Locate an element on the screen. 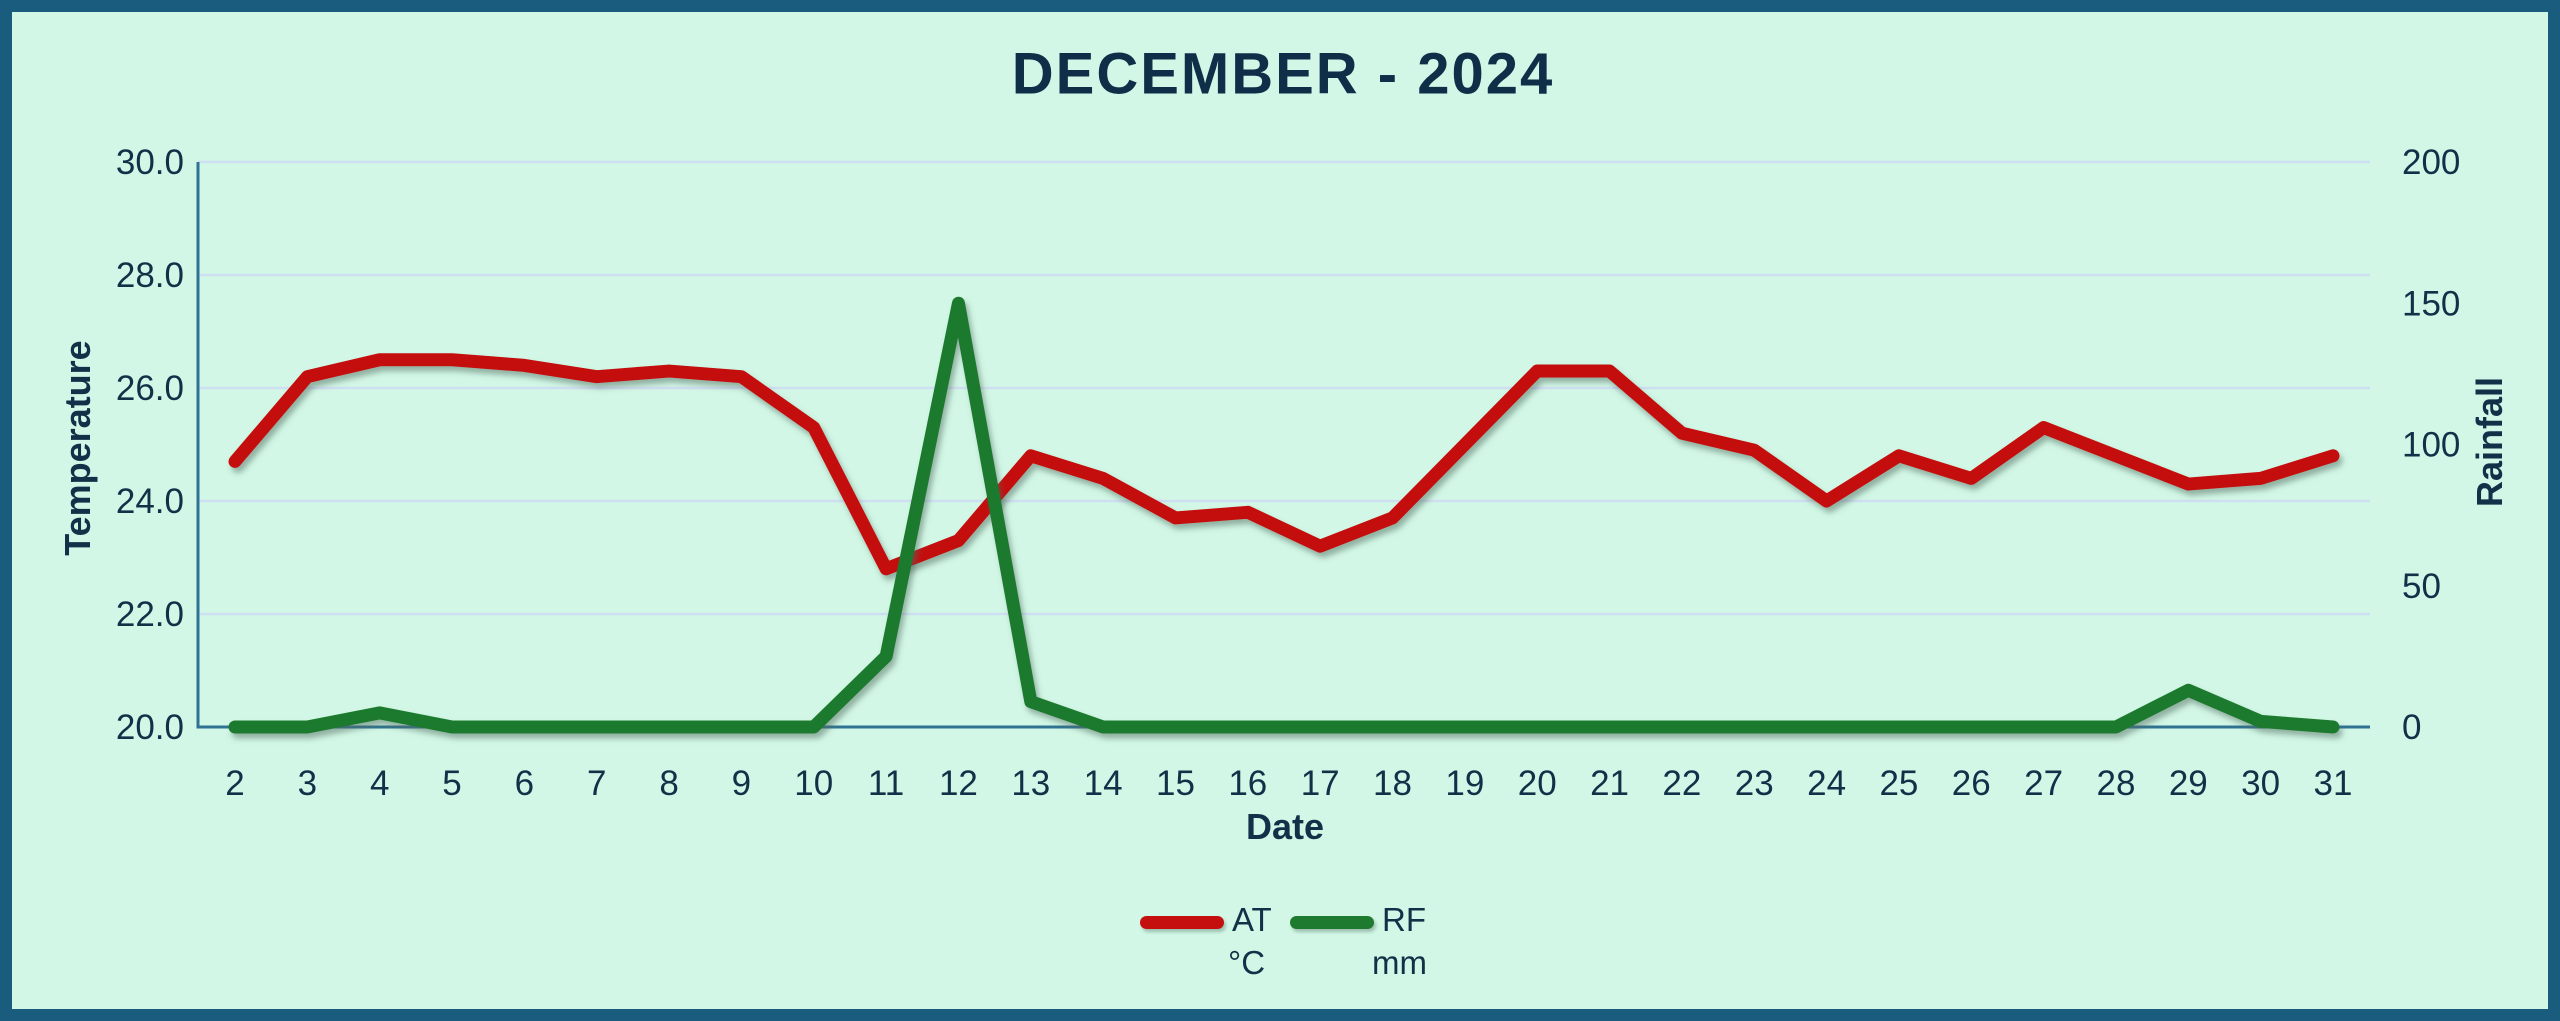  x-tick-label: 3 is located at coordinates (307, 783).